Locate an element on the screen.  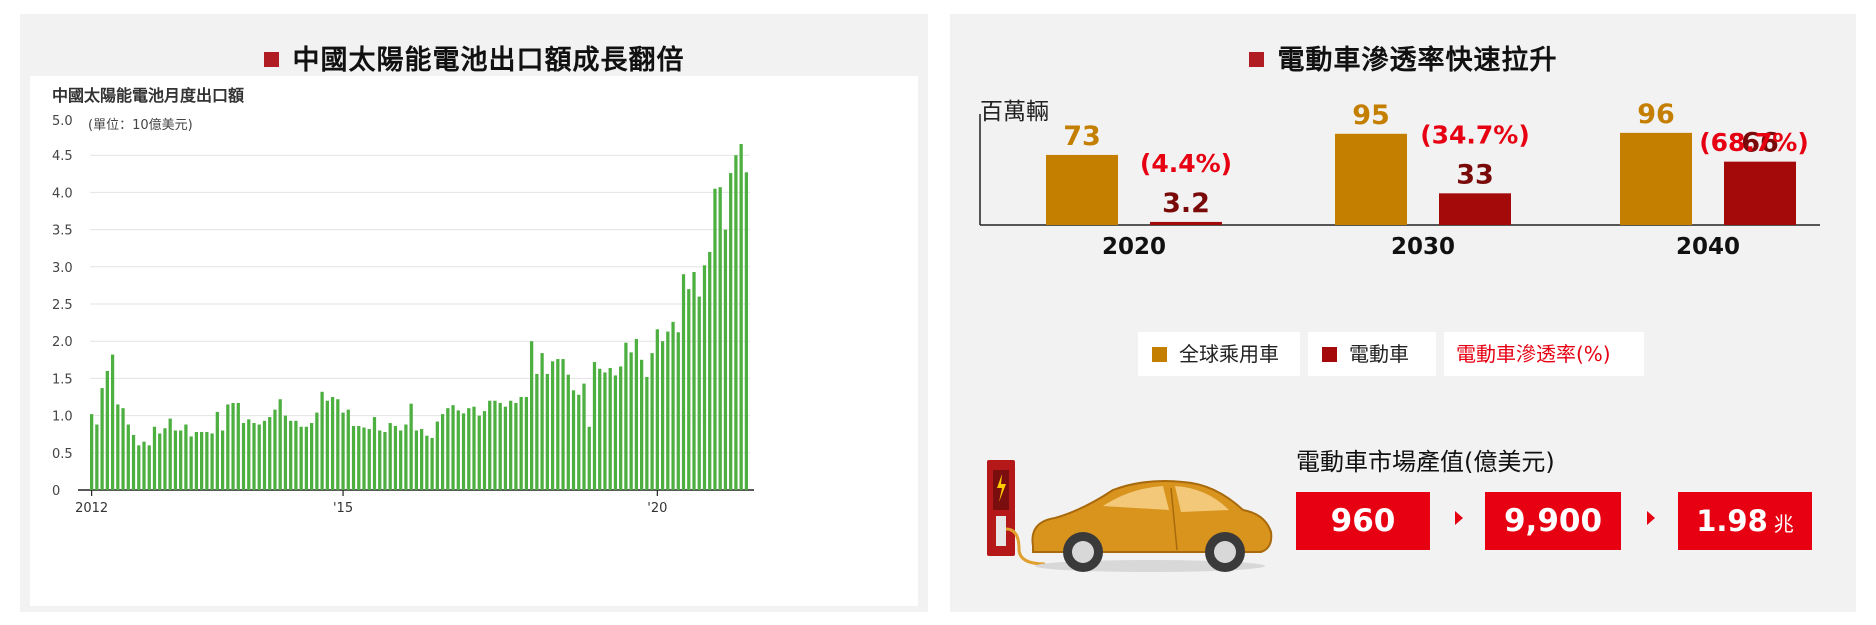
y-tick-label: 1.5 is located at coordinates (62, 379).